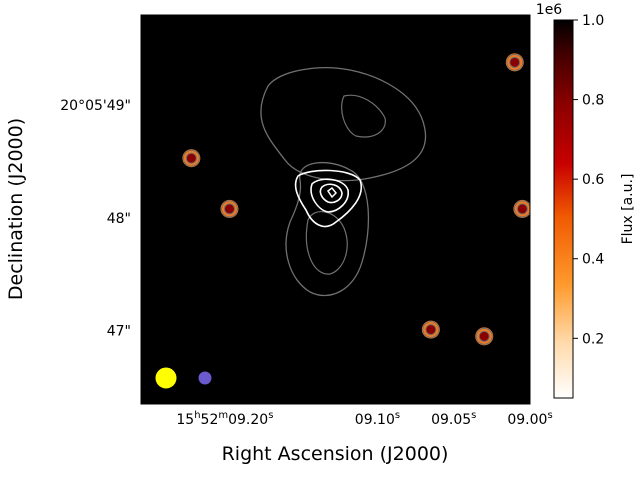 The image size is (640, 480). I want to click on y-axis-title: Declination (J2000), so click(16, 209).